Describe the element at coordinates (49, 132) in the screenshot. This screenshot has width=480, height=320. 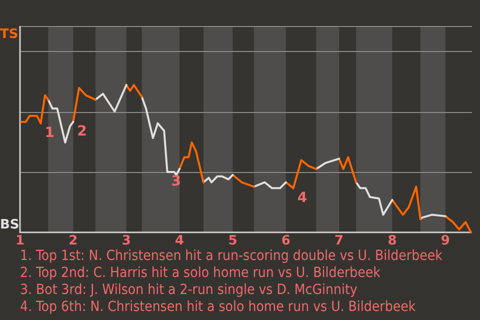
I see `annotation: 1` at that location.